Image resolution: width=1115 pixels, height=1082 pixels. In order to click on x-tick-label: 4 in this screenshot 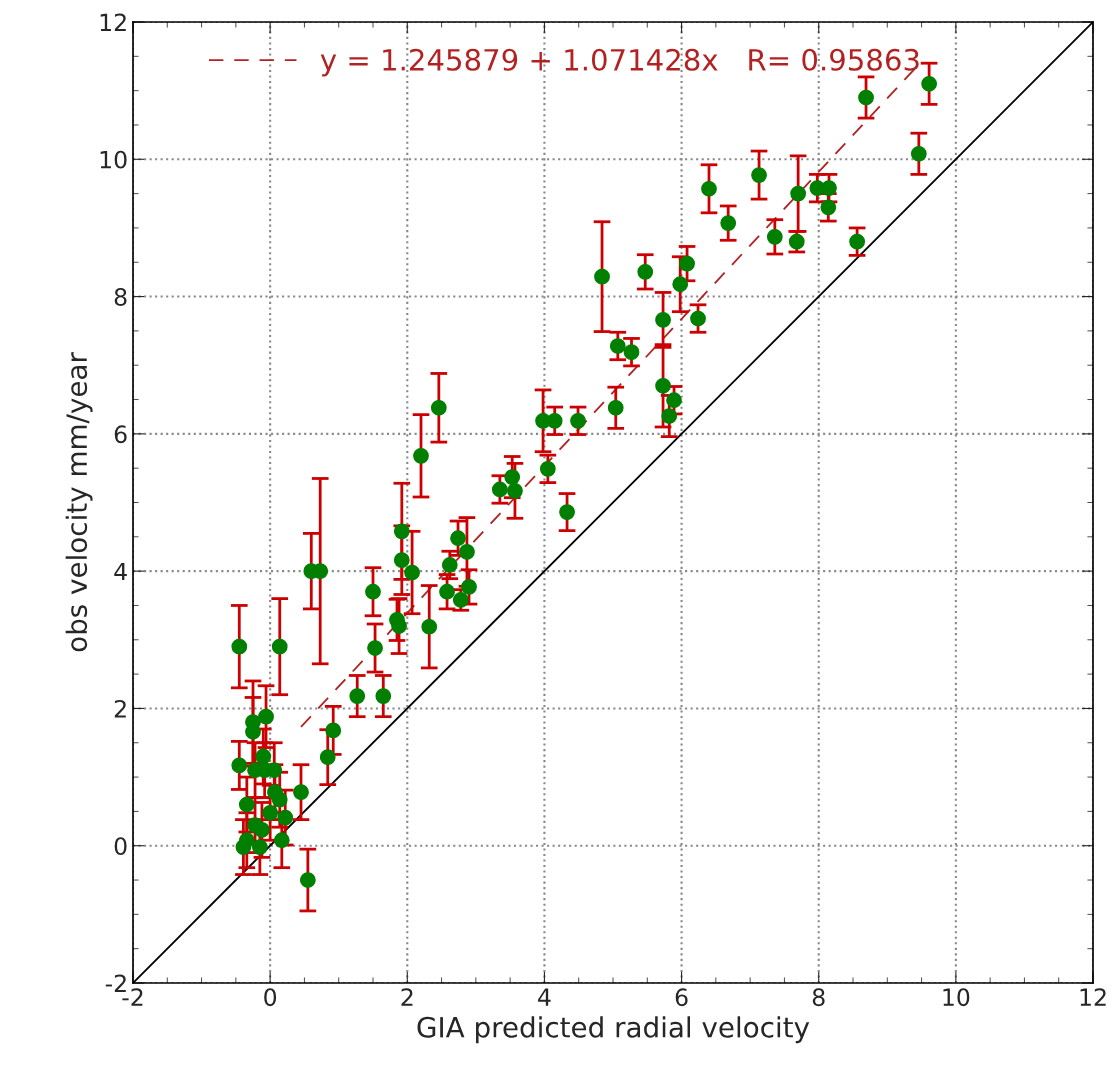, I will do `click(544, 997)`.